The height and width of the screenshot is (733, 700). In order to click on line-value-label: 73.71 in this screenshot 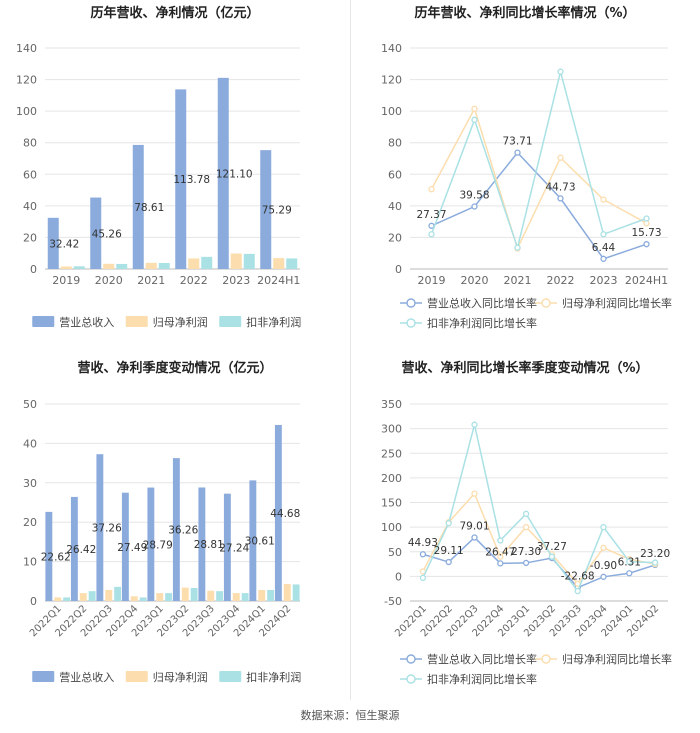, I will do `click(517, 142)`.